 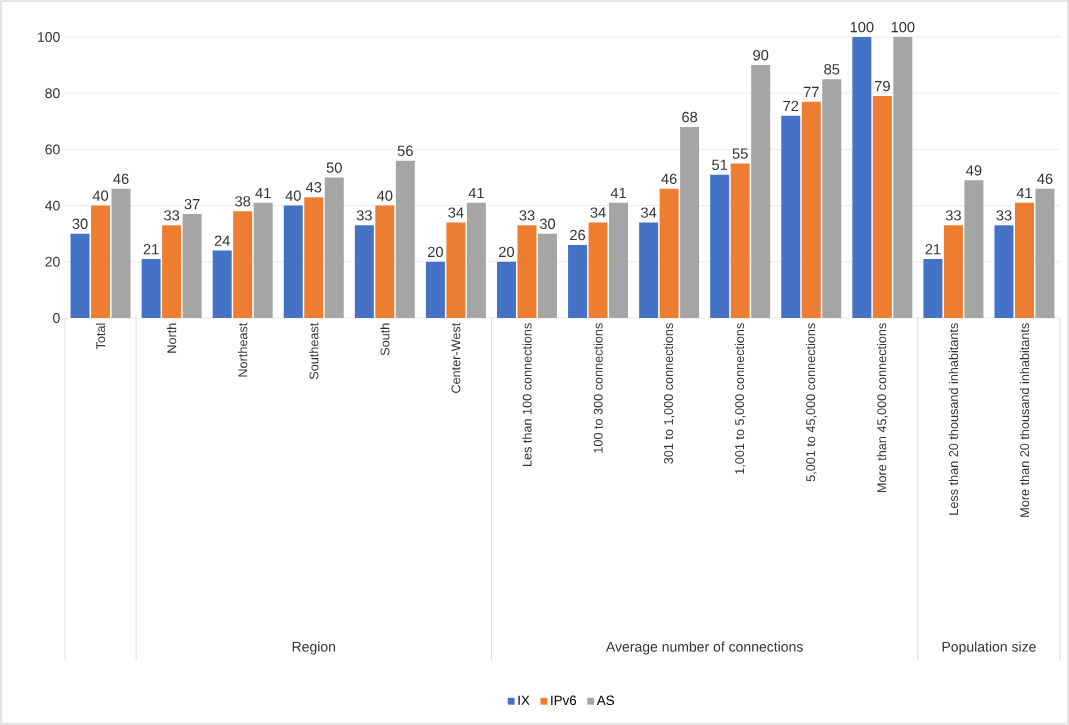 What do you see at coordinates (527, 395) in the screenshot?
I see `x-tick-label: Les than 100 connections` at bounding box center [527, 395].